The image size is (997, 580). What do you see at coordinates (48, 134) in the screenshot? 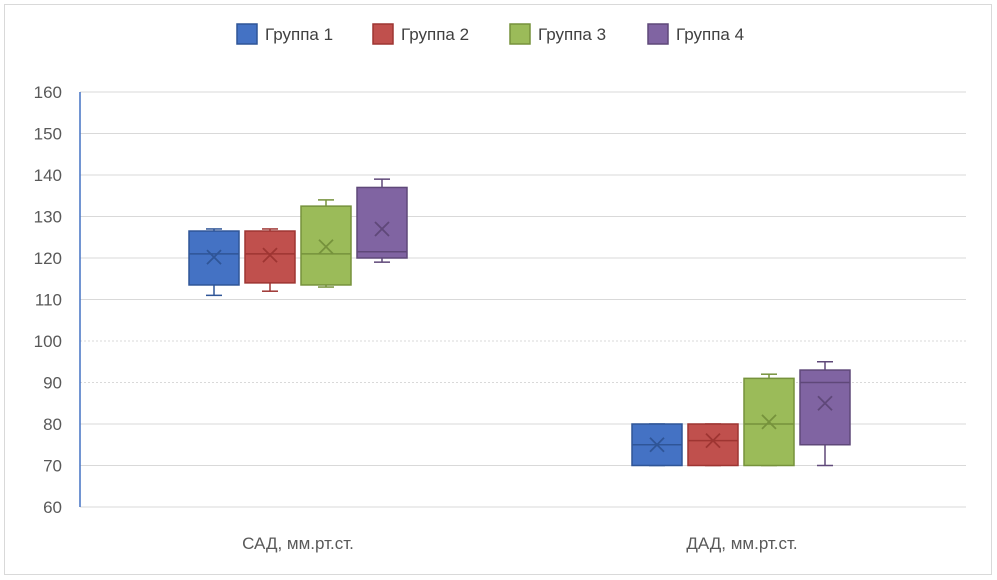
I see `y-tick-label: 150` at bounding box center [48, 134].